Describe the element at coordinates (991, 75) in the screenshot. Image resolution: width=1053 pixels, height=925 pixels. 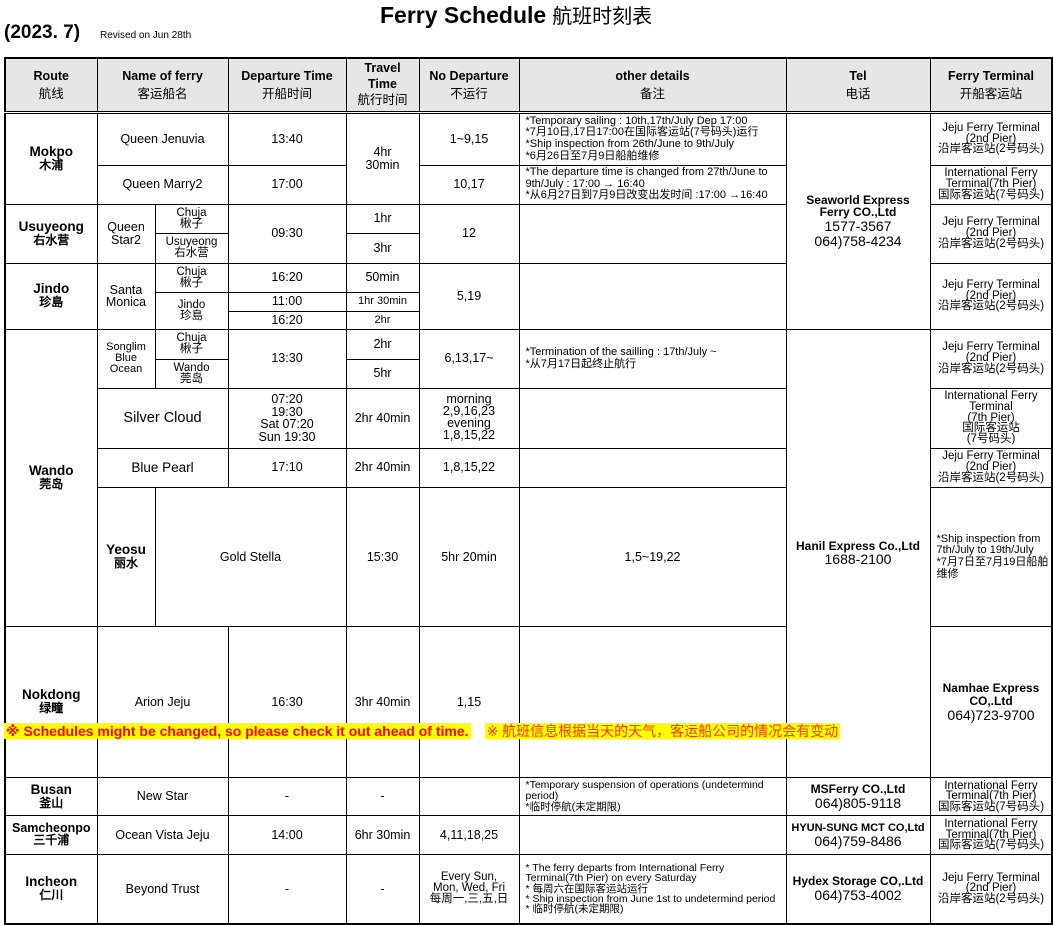
I see `cell-text: Ferry Terminal` at that location.